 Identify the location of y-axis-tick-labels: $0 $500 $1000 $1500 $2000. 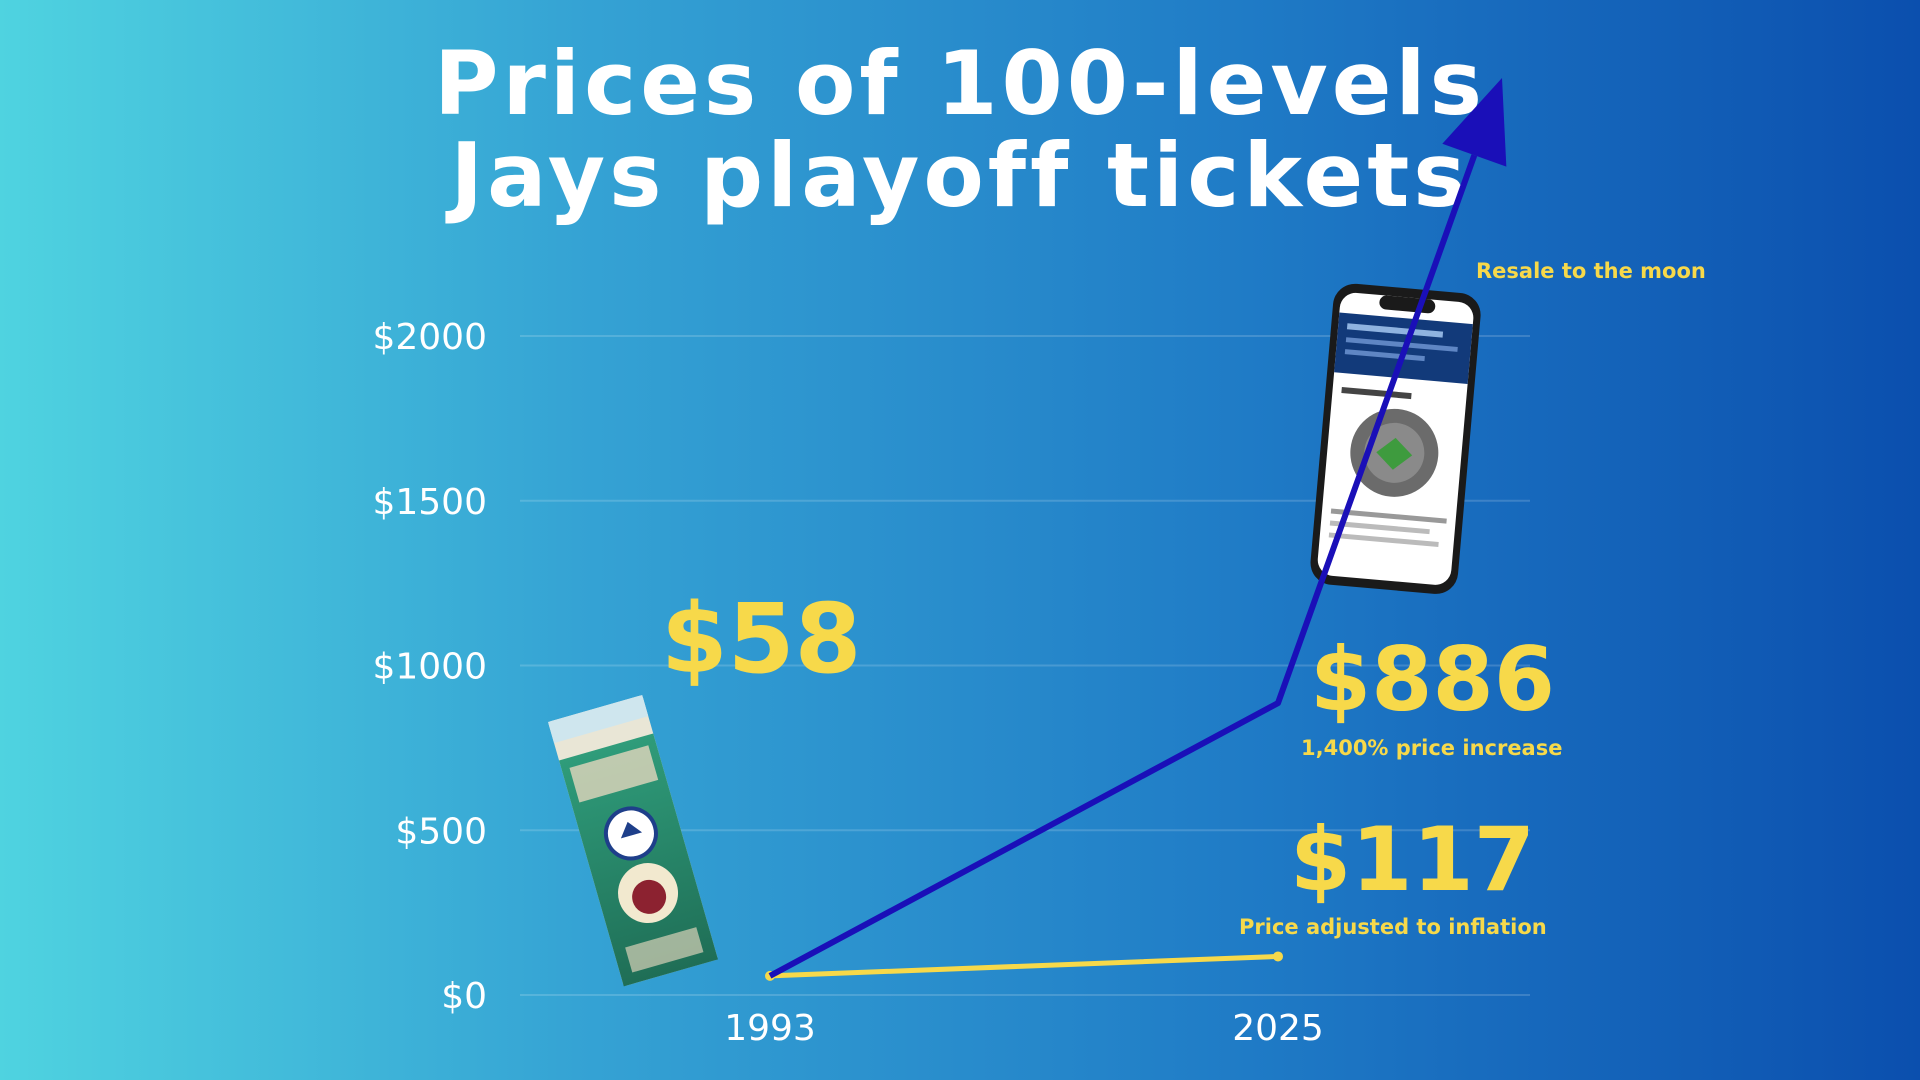
(429, 667).